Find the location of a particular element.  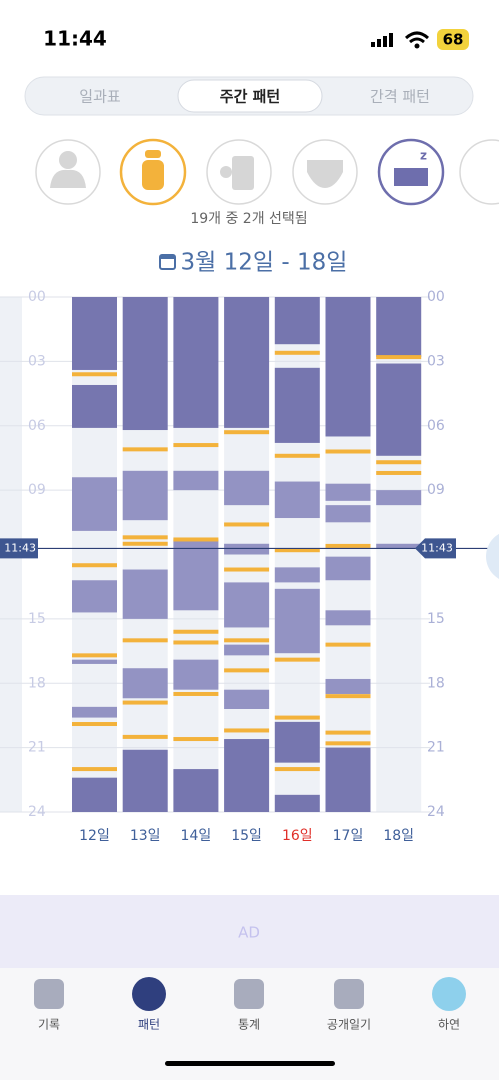

y-tick-label: 00 is located at coordinates (436, 297).